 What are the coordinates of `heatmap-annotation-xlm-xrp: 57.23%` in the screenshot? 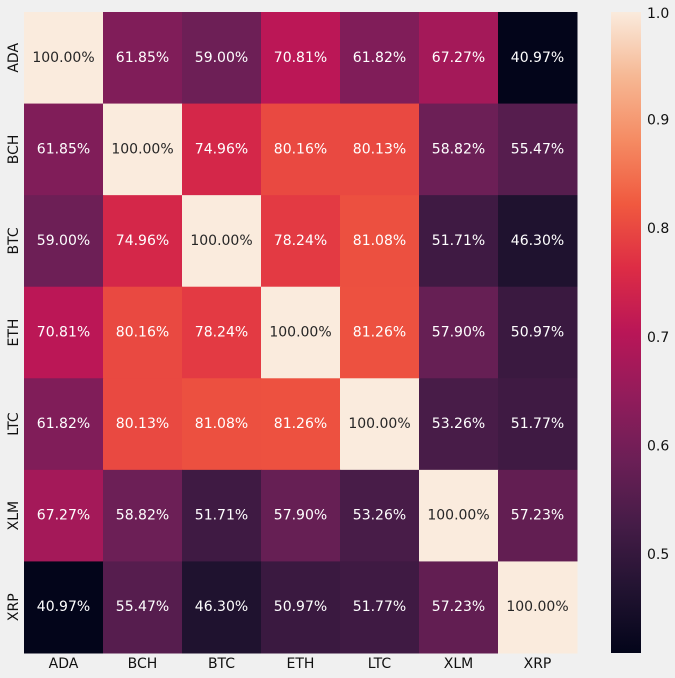 It's located at (537, 516).